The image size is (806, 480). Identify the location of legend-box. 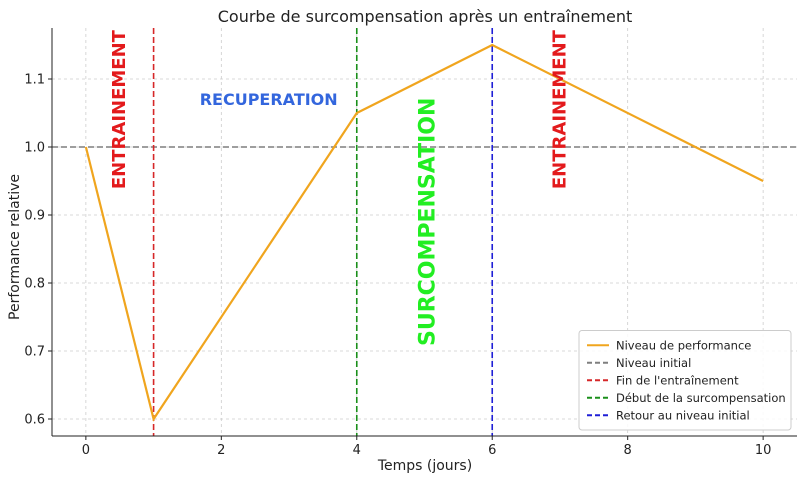
(685, 380).